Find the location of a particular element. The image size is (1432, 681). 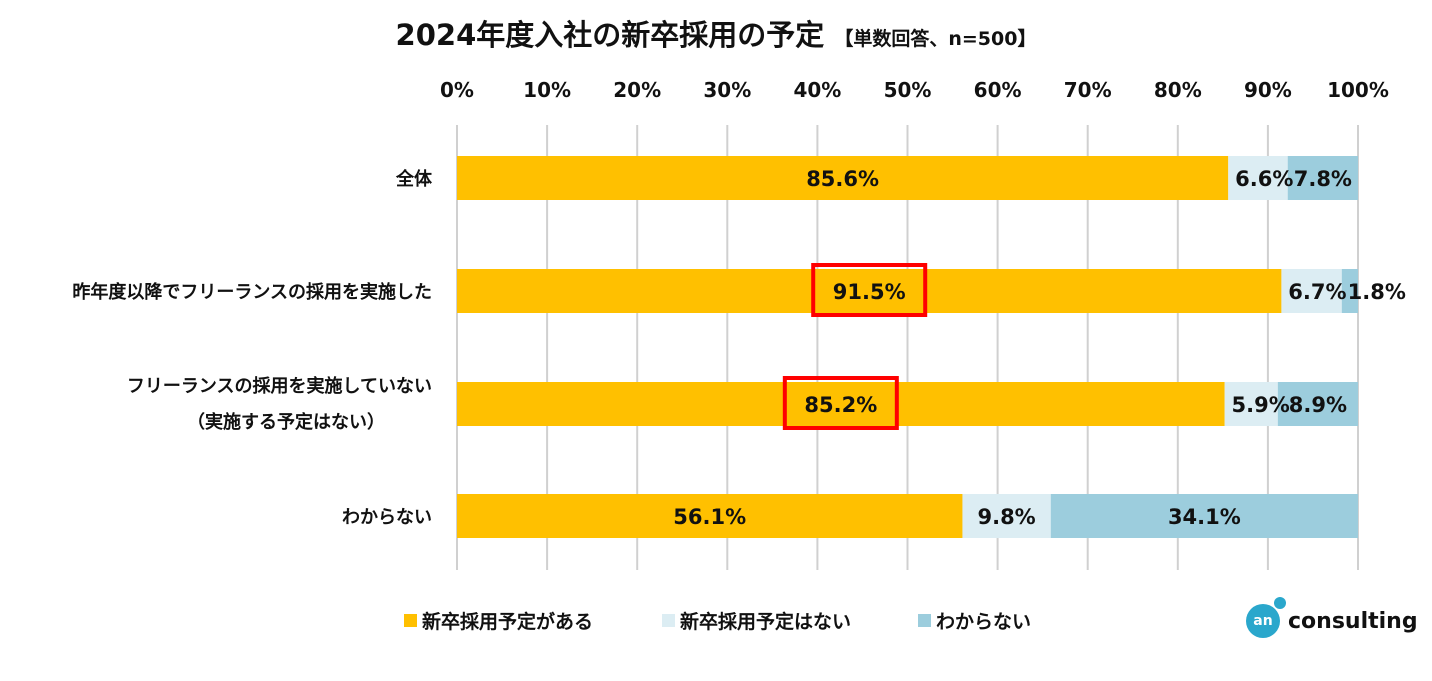

data-label: 85.6% is located at coordinates (842, 179).